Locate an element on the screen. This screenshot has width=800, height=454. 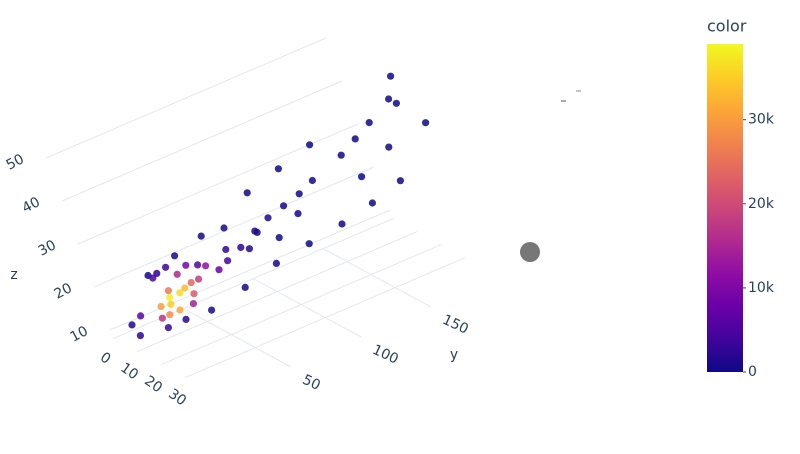
z-tick-label: 10 is located at coordinates (79, 334).